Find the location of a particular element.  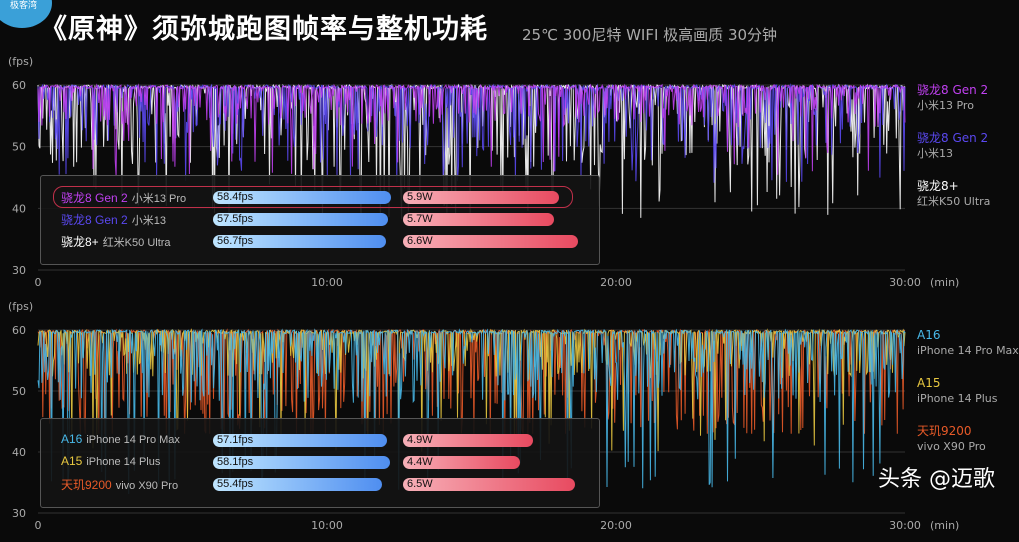

legend-row: A15 iPhone 14 Plus 58.1fps 4.4W is located at coordinates (320, 463).